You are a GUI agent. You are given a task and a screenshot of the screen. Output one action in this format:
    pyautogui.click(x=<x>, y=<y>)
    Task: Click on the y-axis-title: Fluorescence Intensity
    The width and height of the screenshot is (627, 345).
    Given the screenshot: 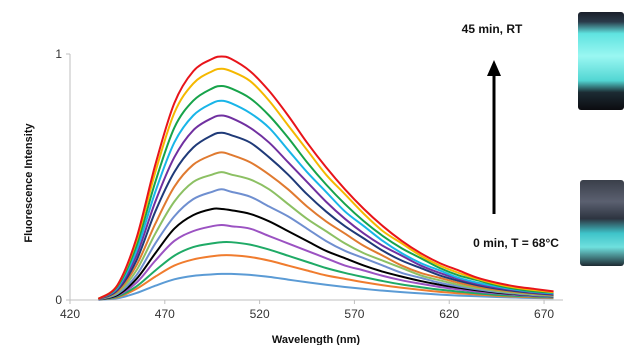 What is the action you would take?
    pyautogui.click(x=29, y=183)
    